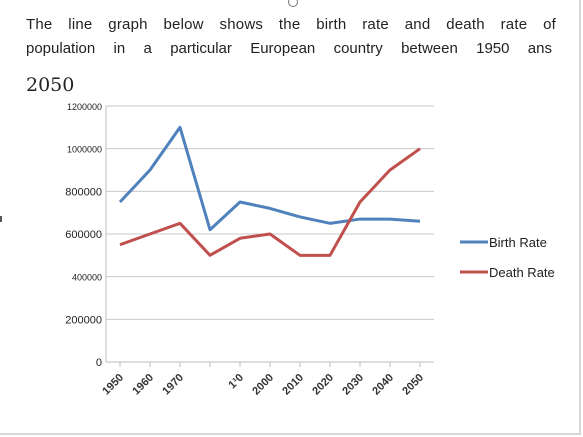  I want to click on x-tick-label: 1950, so click(113, 385).